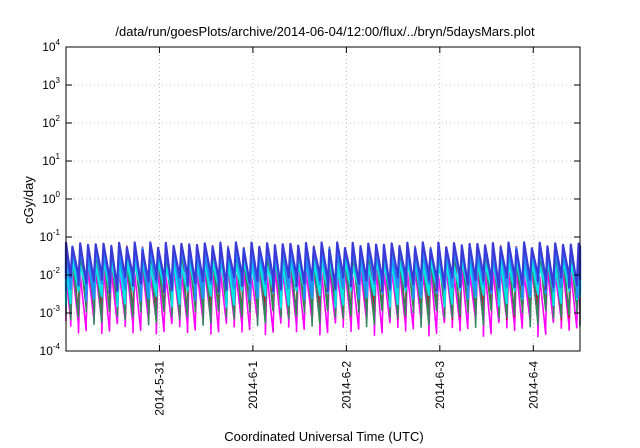  What do you see at coordinates (440, 385) in the screenshot?
I see `x-tick-label: 2014-6-3` at bounding box center [440, 385].